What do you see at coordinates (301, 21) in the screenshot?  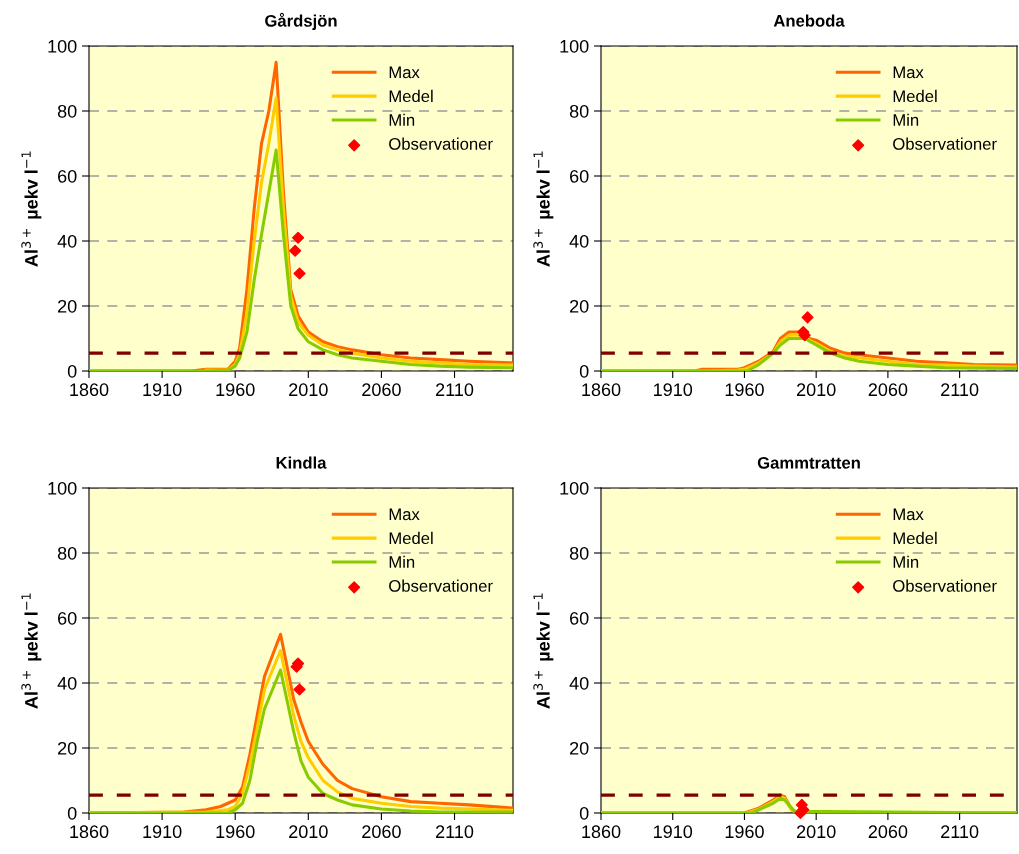 I see `chart-title: Gårdsjön` at bounding box center [301, 21].